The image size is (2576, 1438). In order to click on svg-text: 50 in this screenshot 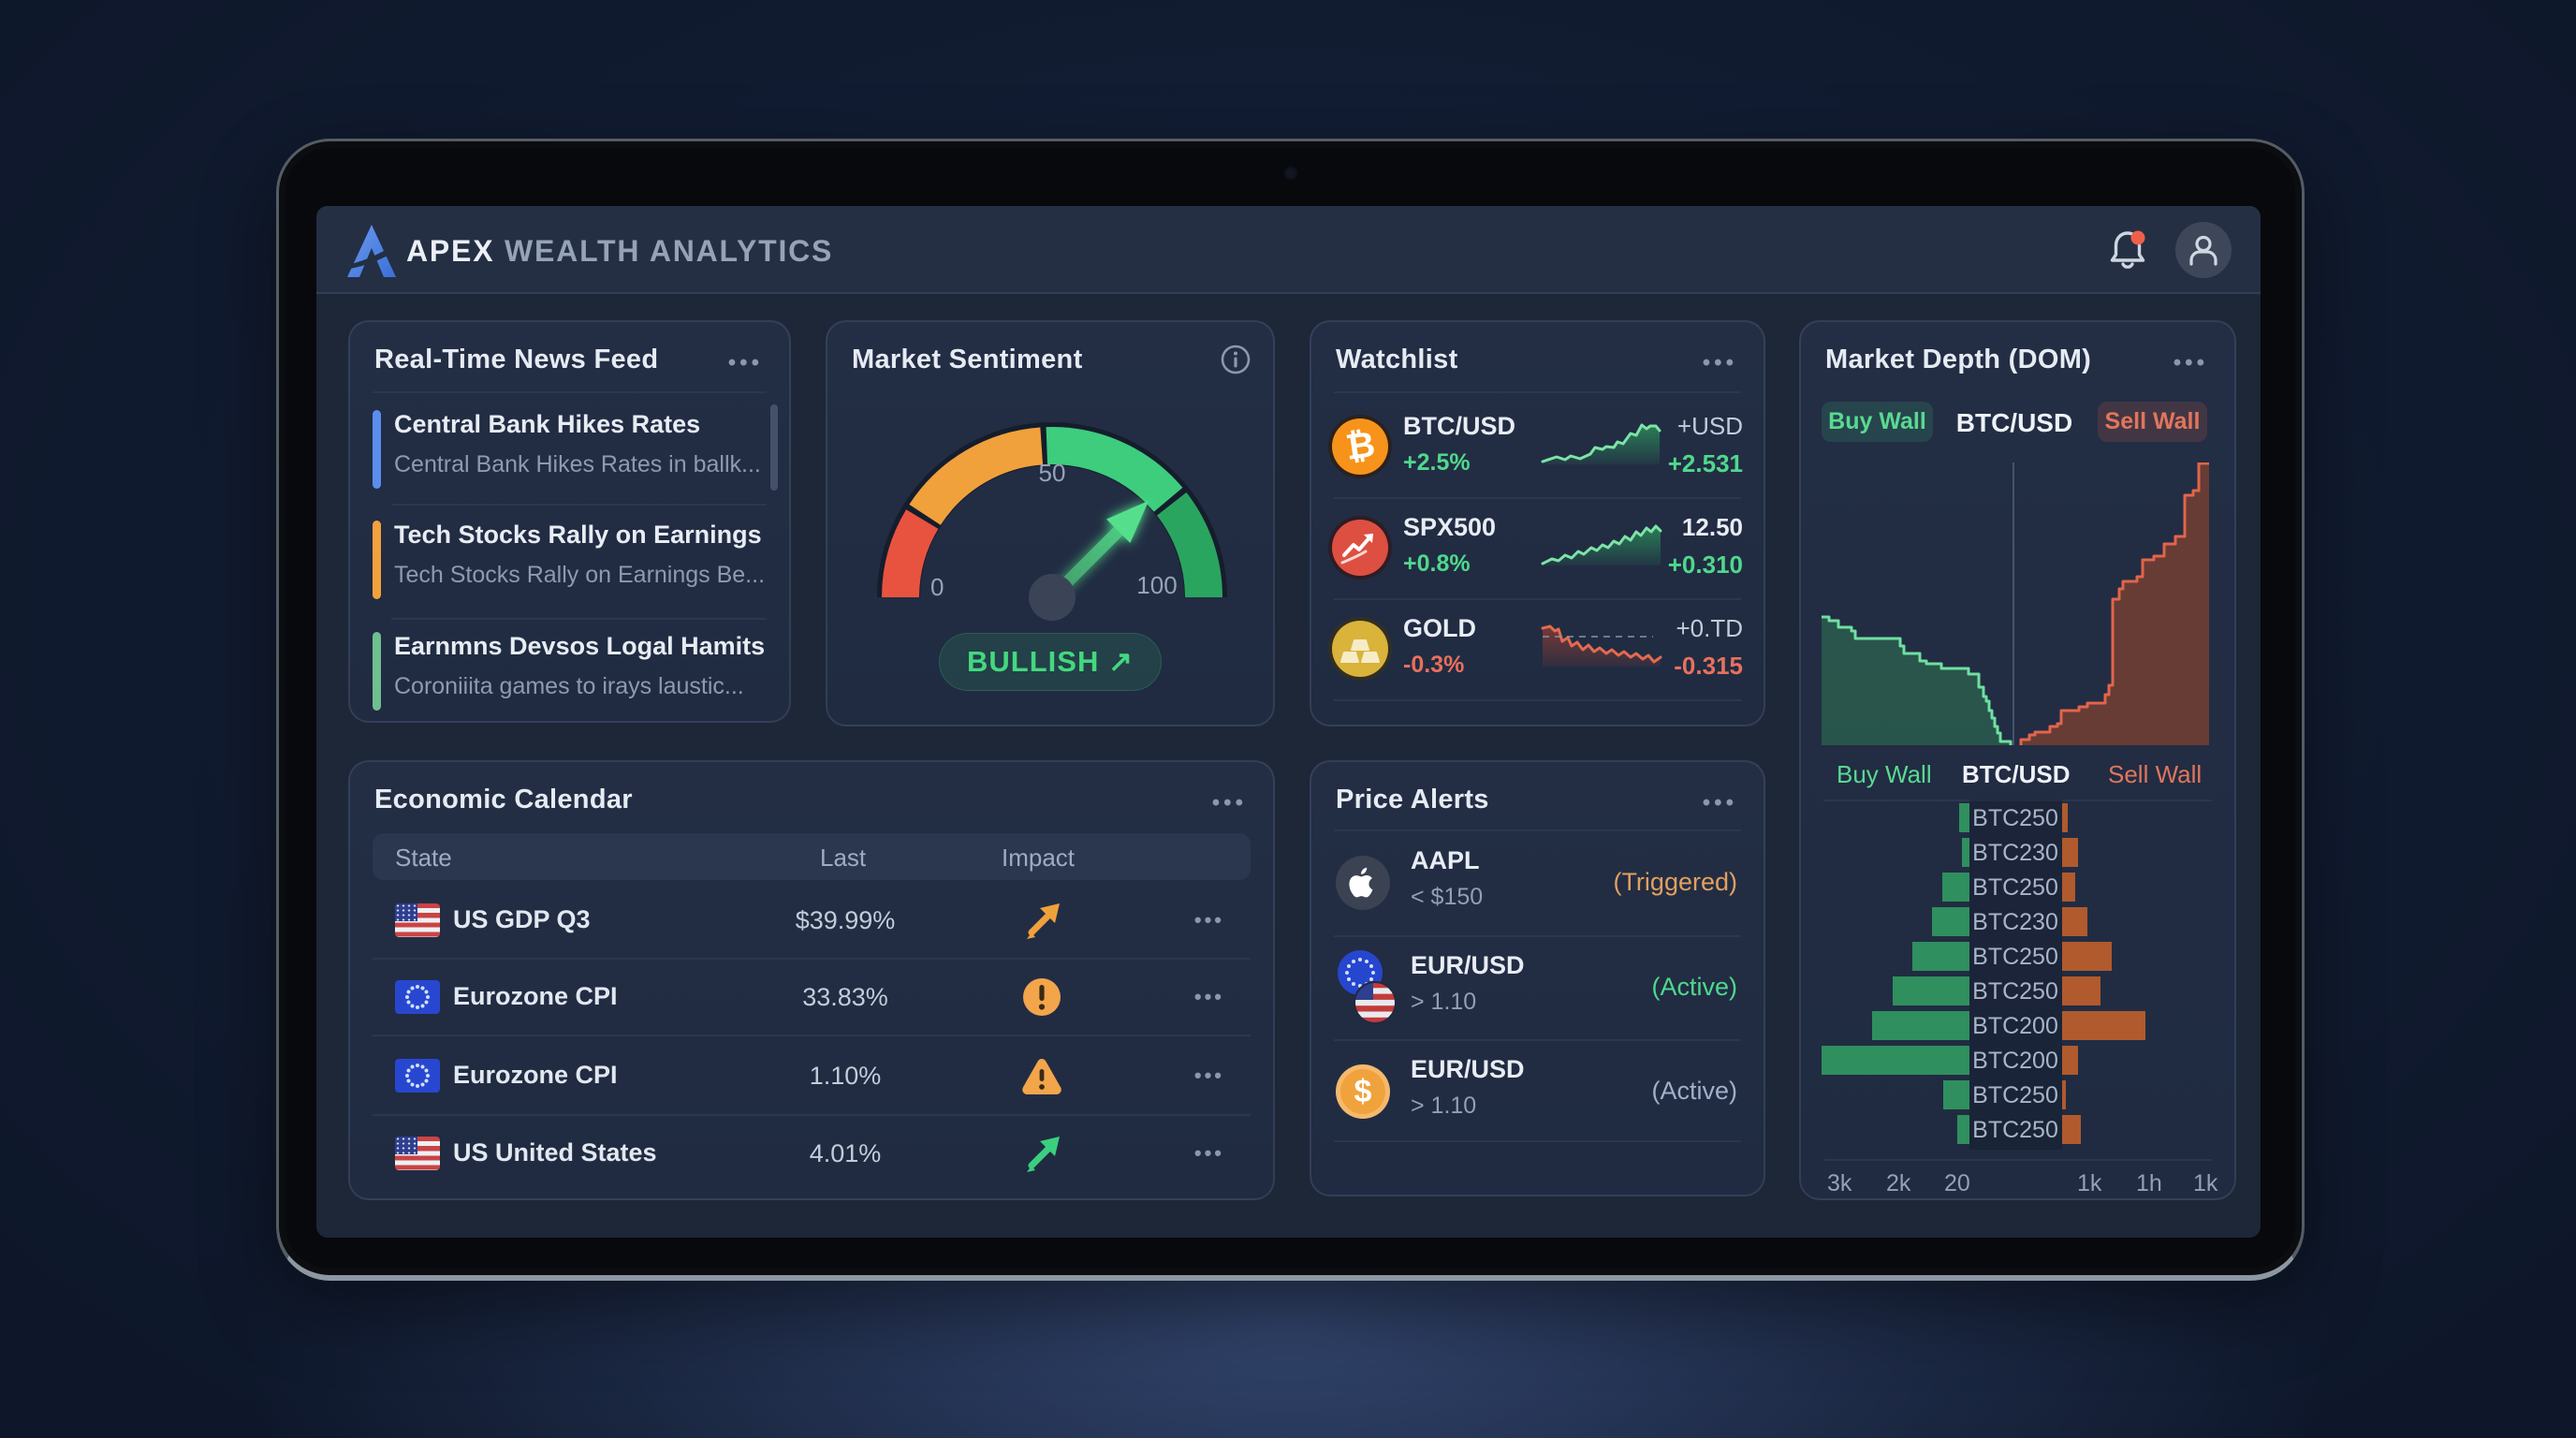, I will do `click(1052, 473)`.